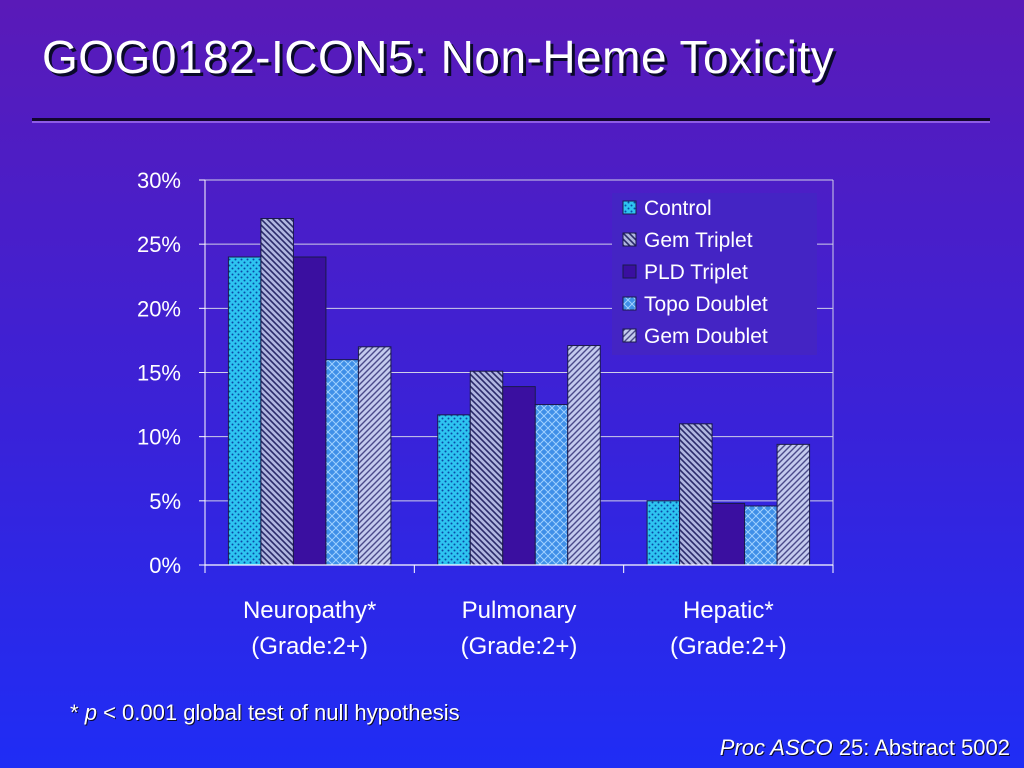 The height and width of the screenshot is (768, 1024). What do you see at coordinates (159, 373) in the screenshot?
I see `y-tick-label: 15%` at bounding box center [159, 373].